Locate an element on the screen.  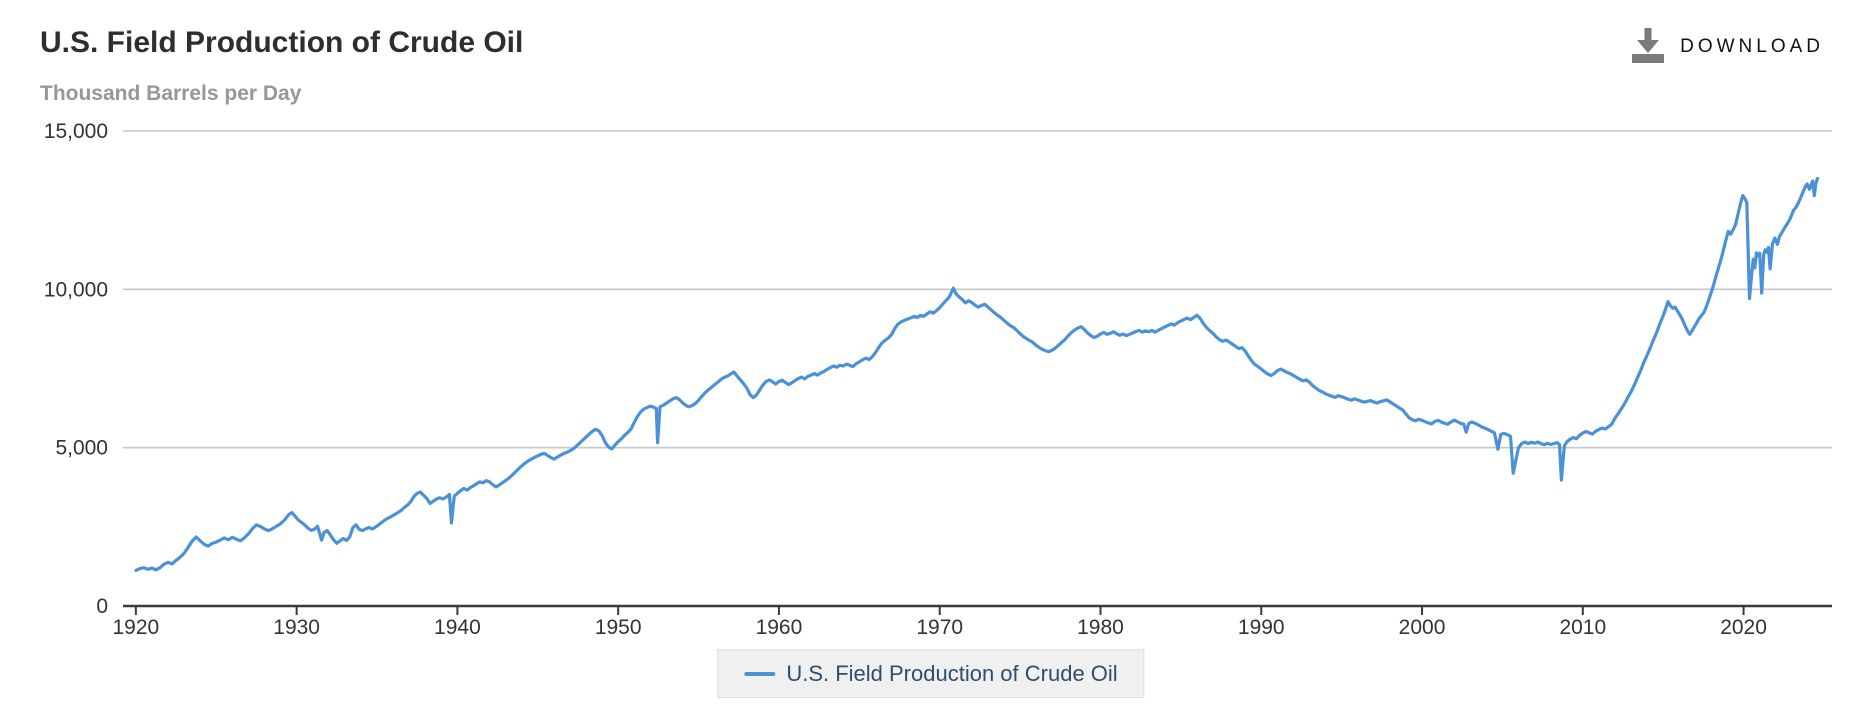
x-axis-tick-label: 1960 is located at coordinates (779, 627).